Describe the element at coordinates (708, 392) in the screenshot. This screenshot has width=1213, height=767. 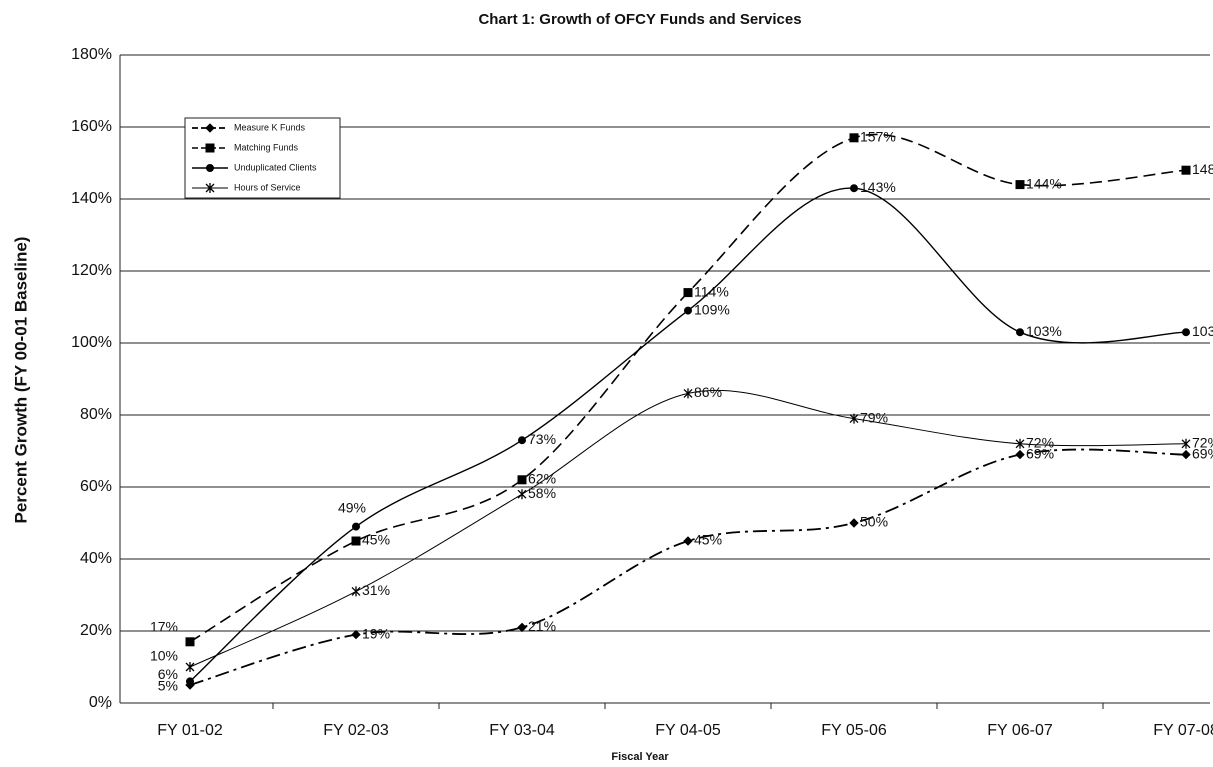
I see `data-label: 86%` at that location.